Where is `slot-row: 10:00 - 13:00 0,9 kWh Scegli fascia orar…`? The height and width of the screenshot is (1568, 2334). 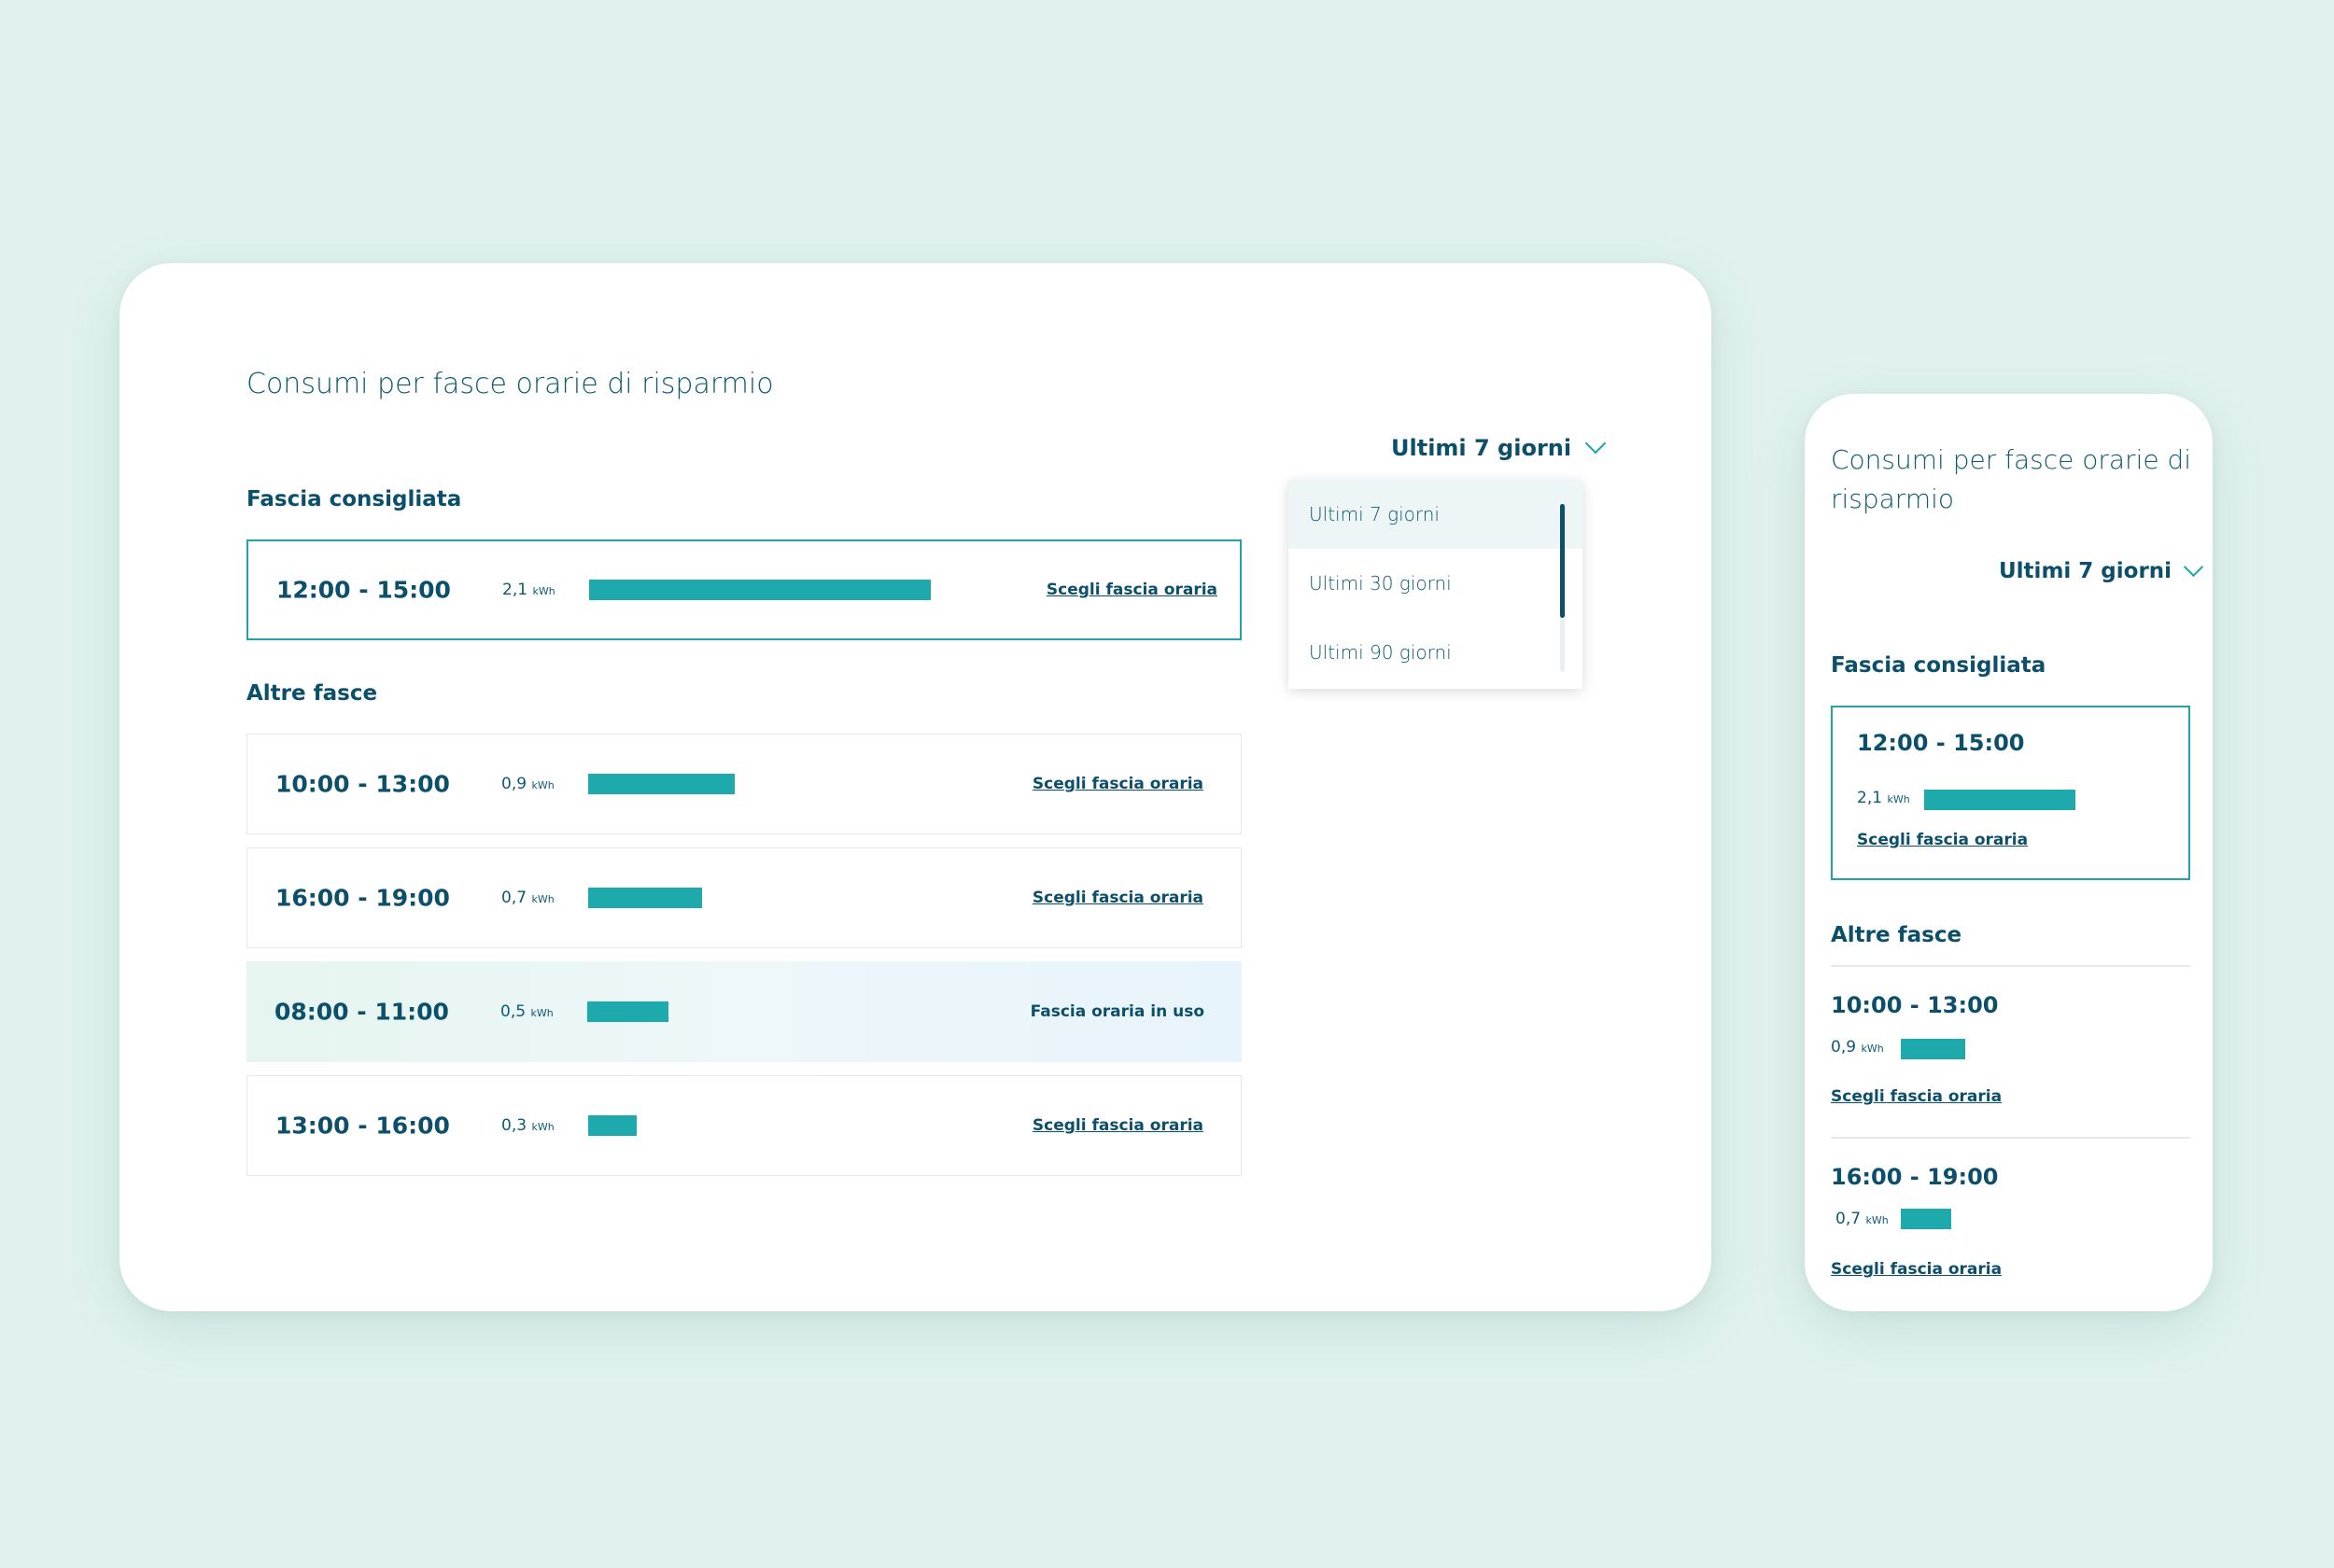
slot-row: 10:00 - 13:00 0,9 kWh Scegli fascia orar… is located at coordinates (744, 784).